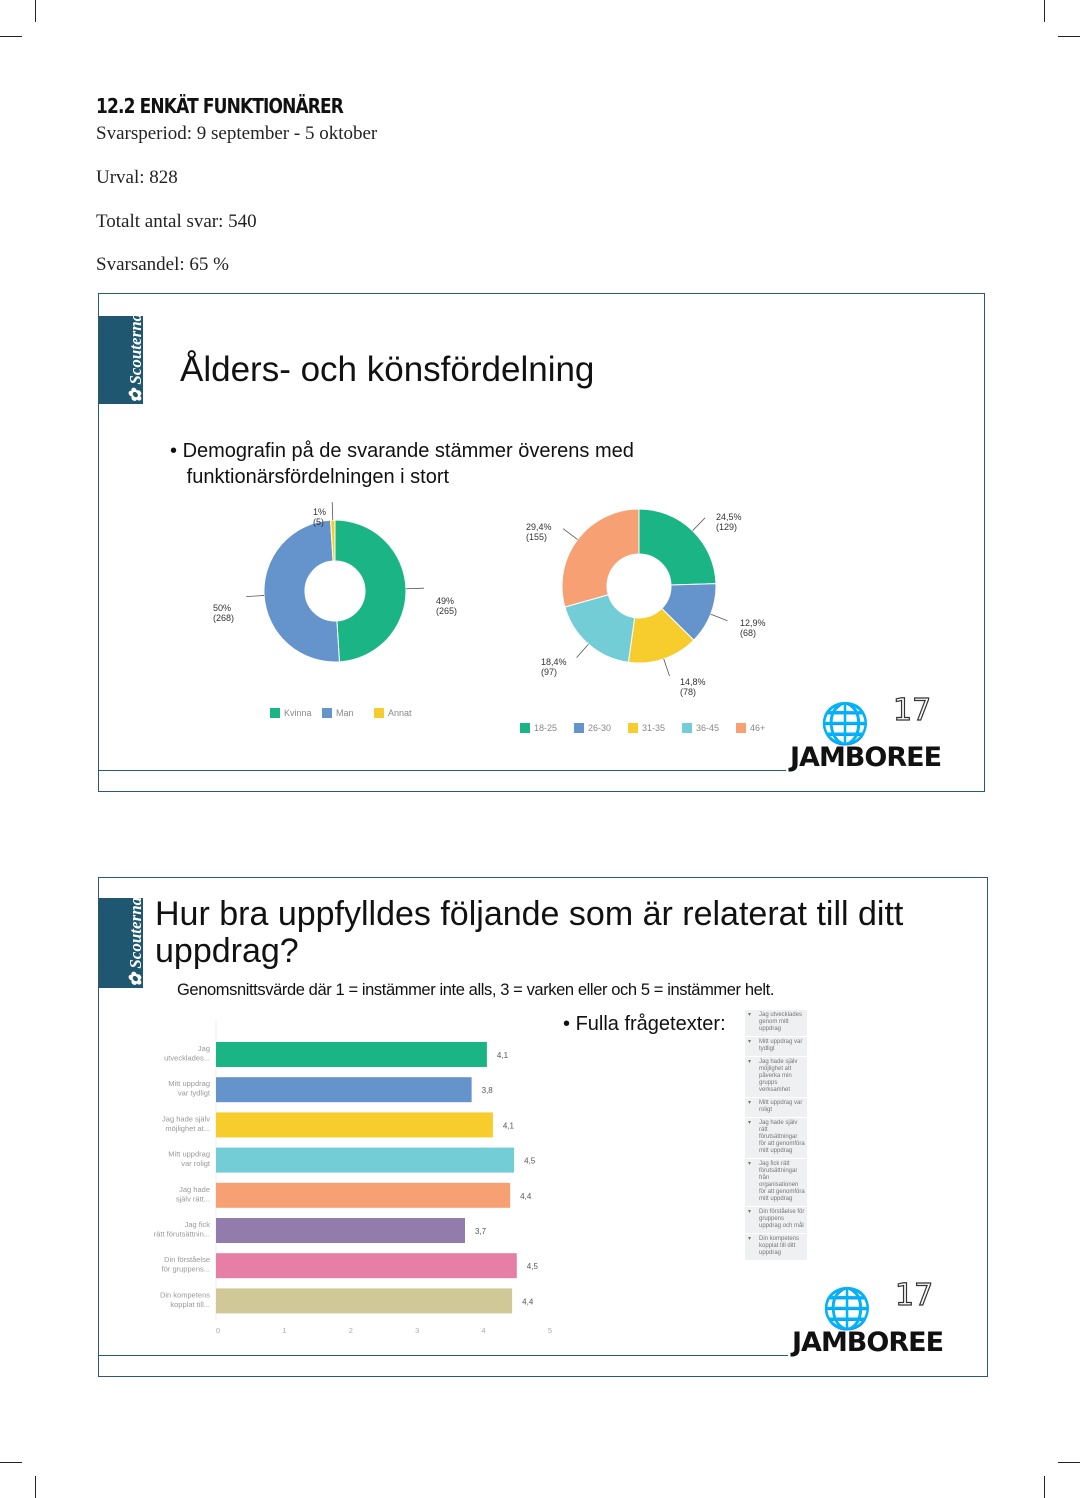 The width and height of the screenshot is (1080, 1498). I want to click on slice-label: 29,4% (155), so click(539, 532).